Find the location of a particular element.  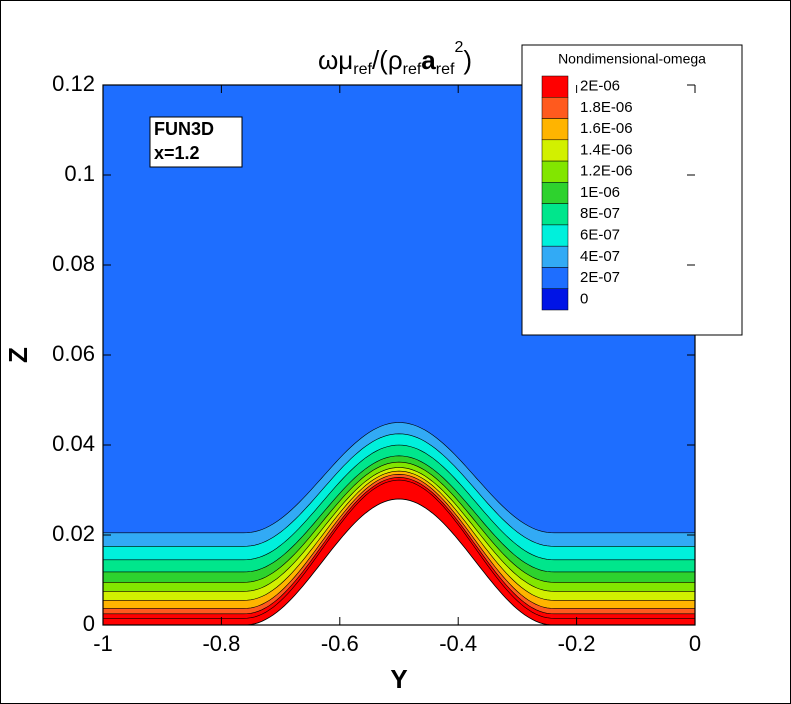

legend-label: 1.6E-06 is located at coordinates (606, 128).